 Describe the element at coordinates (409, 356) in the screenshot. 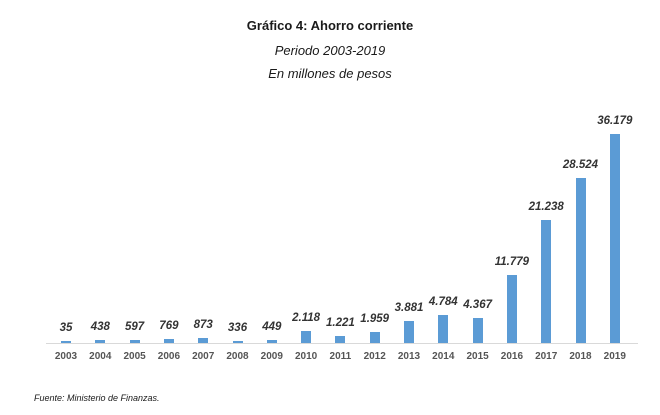

I see `x-tick-label-2013: 2013` at that location.